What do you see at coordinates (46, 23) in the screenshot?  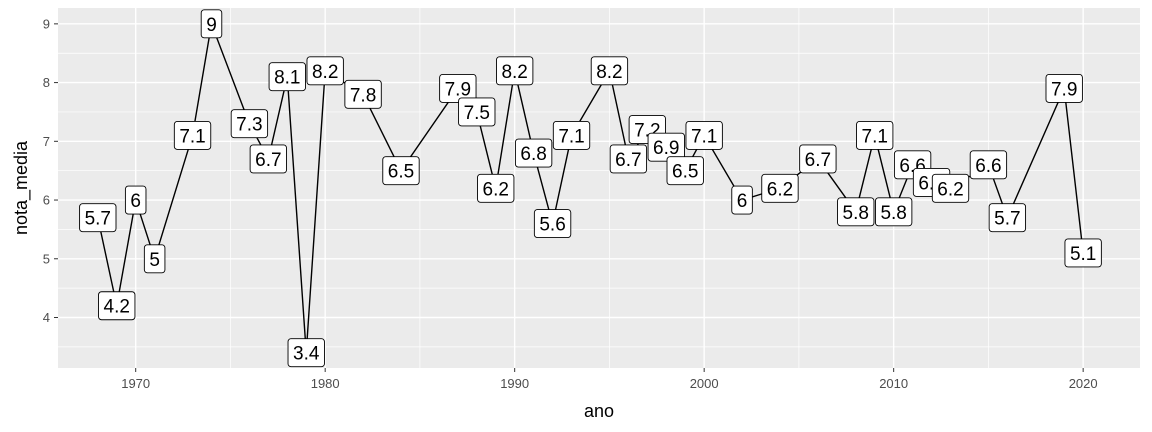 I see `y-tick-label: 9` at bounding box center [46, 23].